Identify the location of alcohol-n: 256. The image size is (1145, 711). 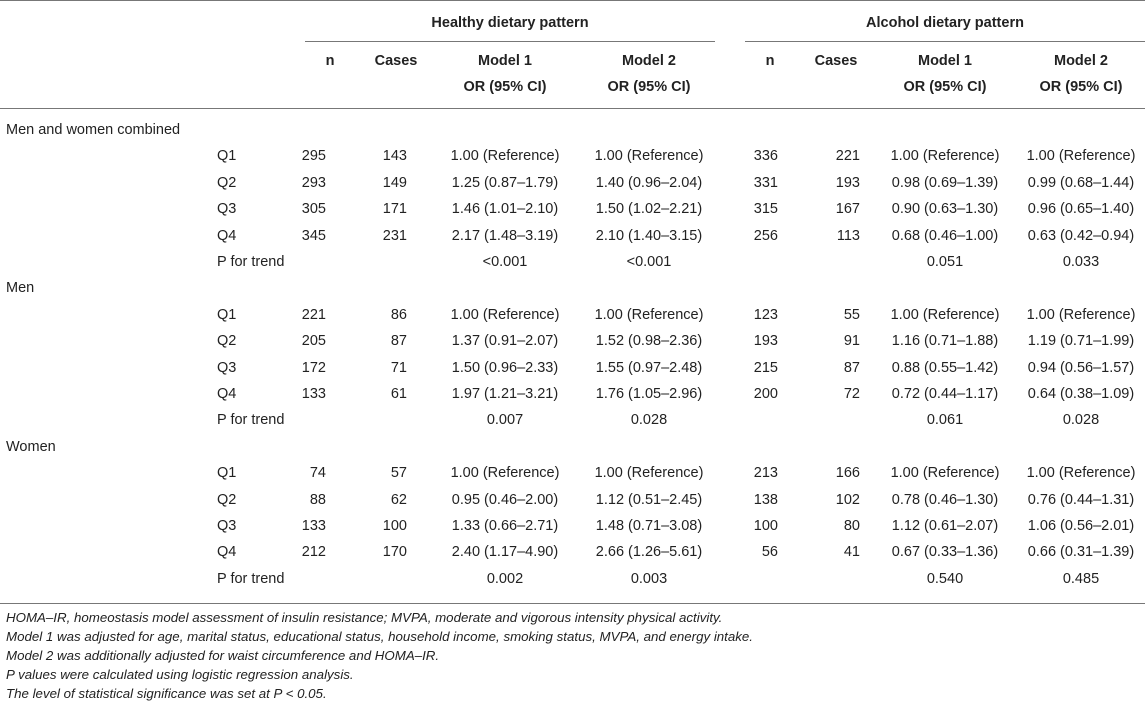
(765, 235).